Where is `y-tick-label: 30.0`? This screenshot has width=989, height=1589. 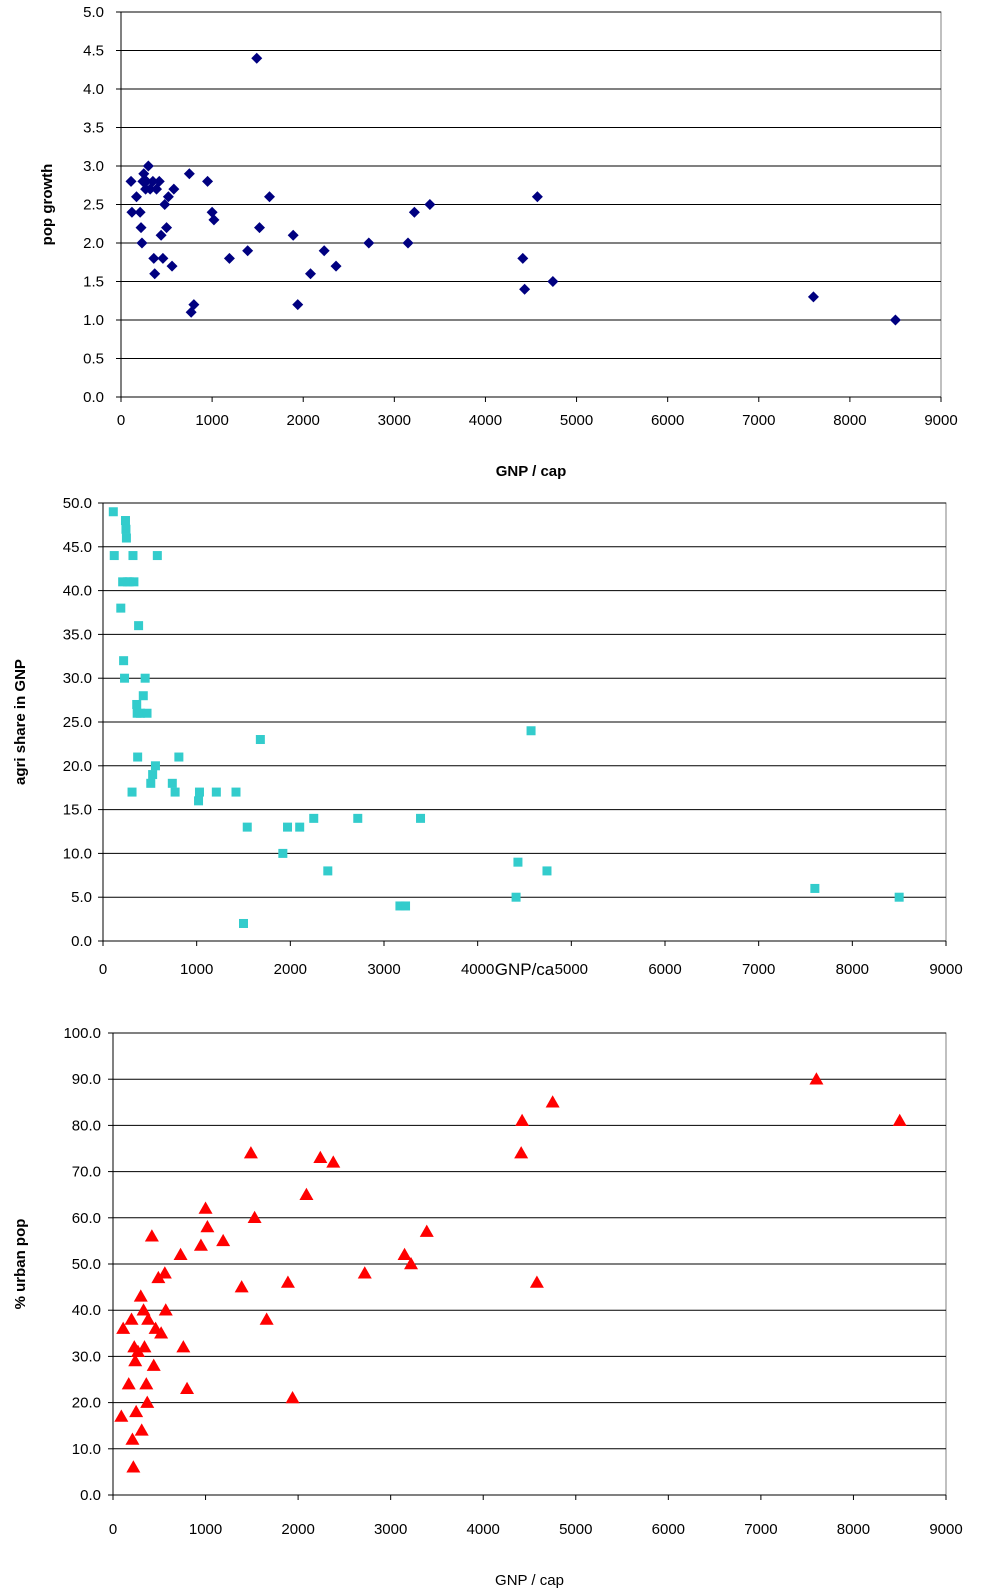 y-tick-label: 30.0 is located at coordinates (77, 678).